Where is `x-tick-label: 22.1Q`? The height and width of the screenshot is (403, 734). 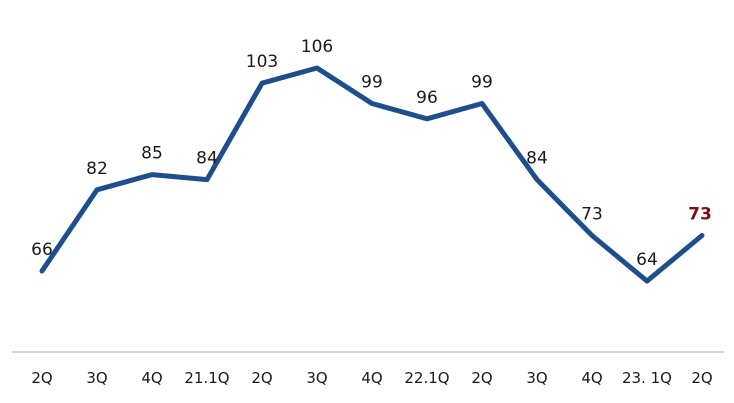
x-tick-label: 22.1Q is located at coordinates (426, 378).